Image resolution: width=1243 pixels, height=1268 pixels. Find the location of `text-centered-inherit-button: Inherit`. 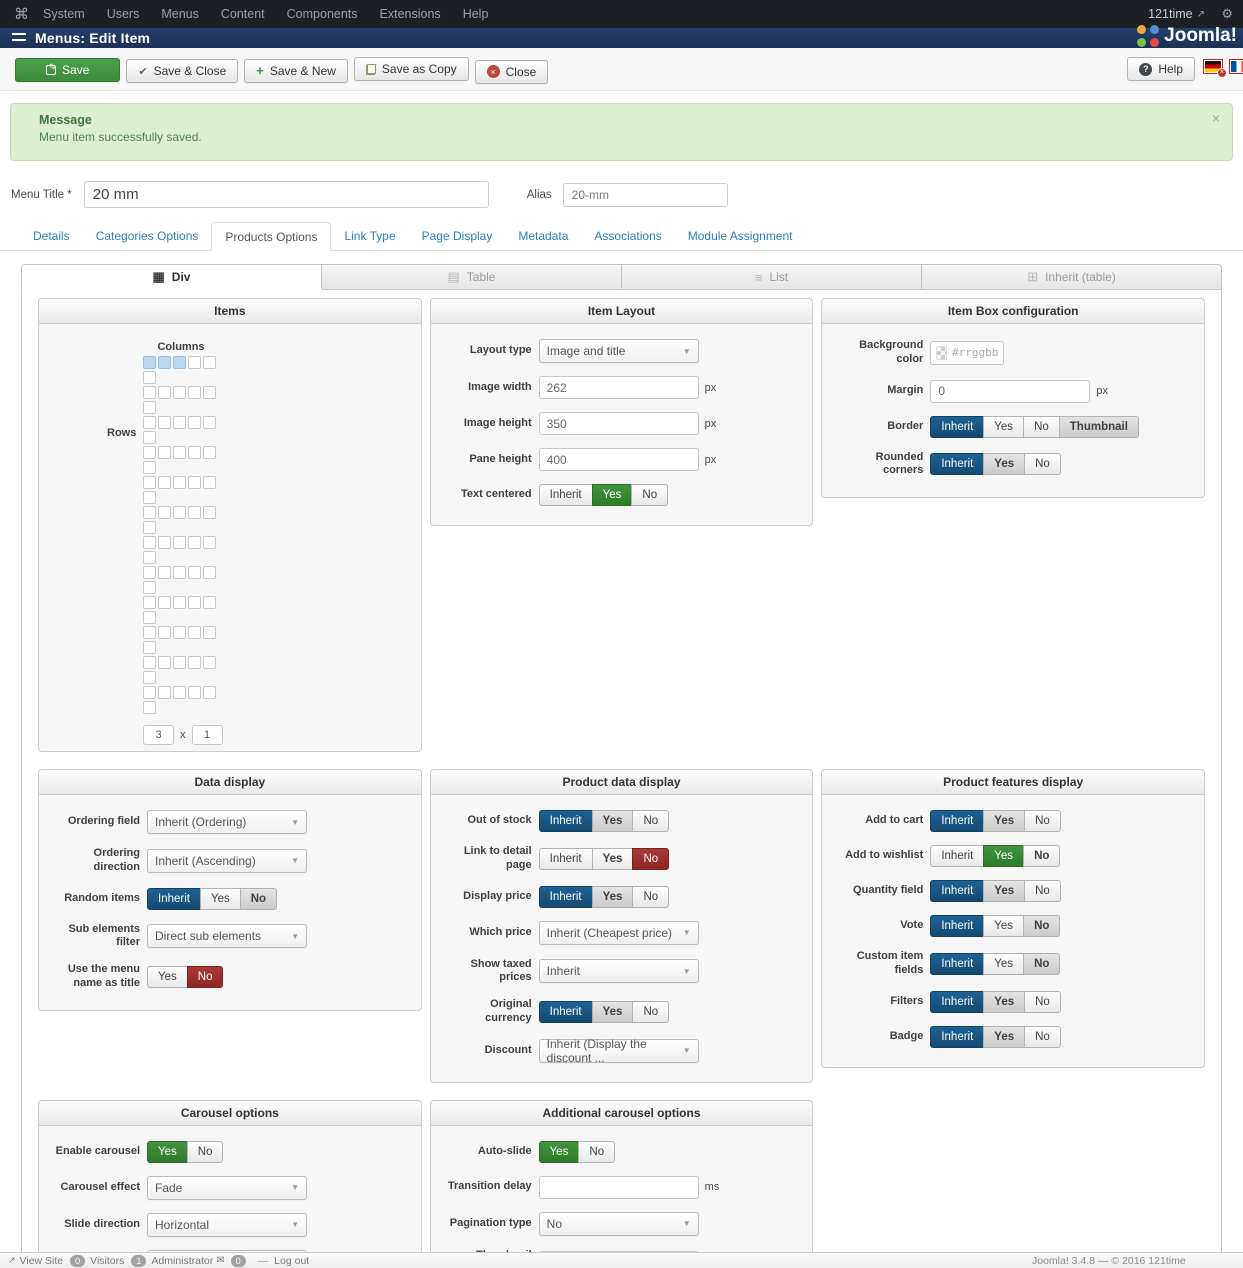

text-centered-inherit-button: Inherit is located at coordinates (565, 495).